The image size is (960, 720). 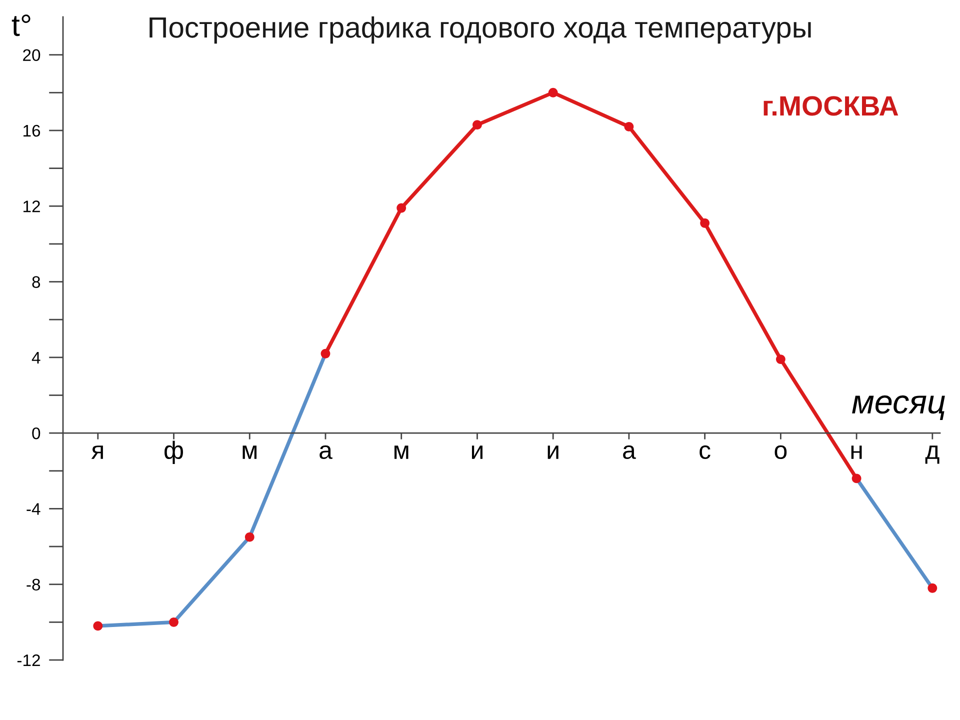 What do you see at coordinates (32, 206) in the screenshot?
I see `y-tick-label: 12` at bounding box center [32, 206].